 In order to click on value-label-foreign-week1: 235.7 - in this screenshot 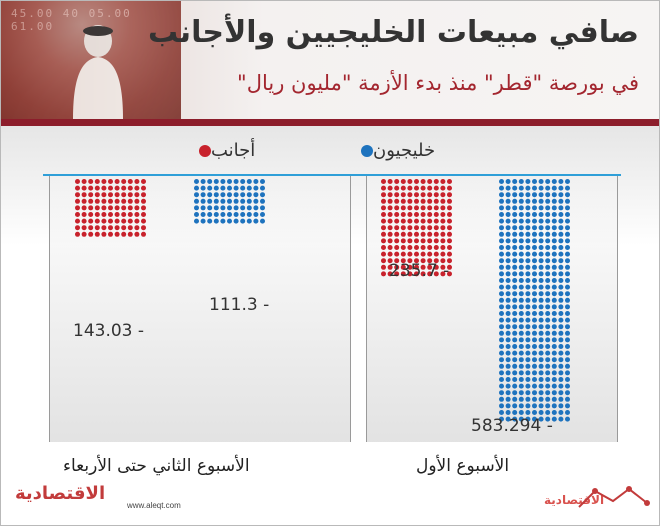, I will do `click(419, 271)`.